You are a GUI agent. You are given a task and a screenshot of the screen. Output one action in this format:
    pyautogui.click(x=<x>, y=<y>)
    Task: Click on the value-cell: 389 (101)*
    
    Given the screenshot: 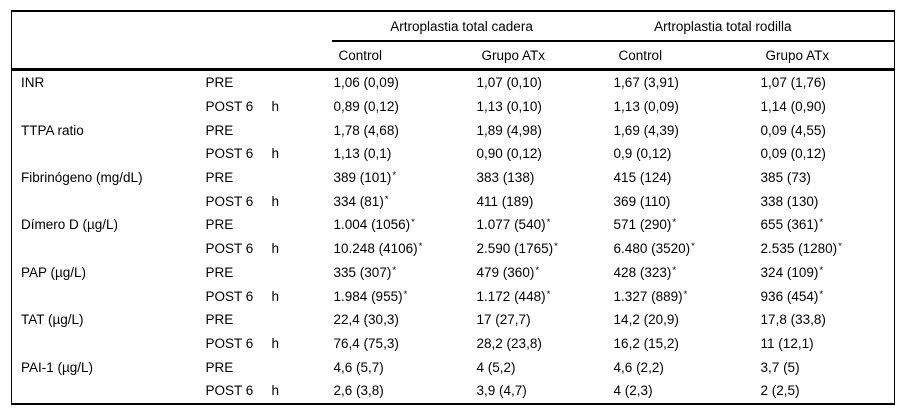 What is the action you would take?
    pyautogui.click(x=365, y=178)
    